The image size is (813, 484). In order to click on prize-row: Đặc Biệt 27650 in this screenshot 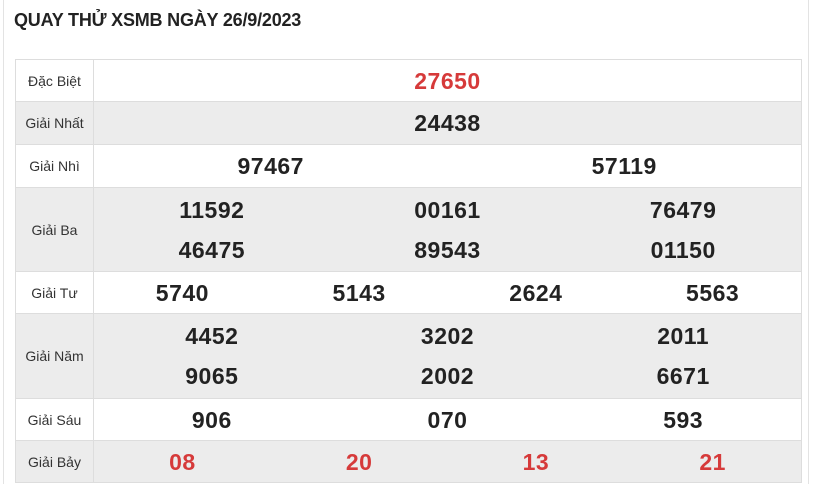, I will do `click(408, 80)`.